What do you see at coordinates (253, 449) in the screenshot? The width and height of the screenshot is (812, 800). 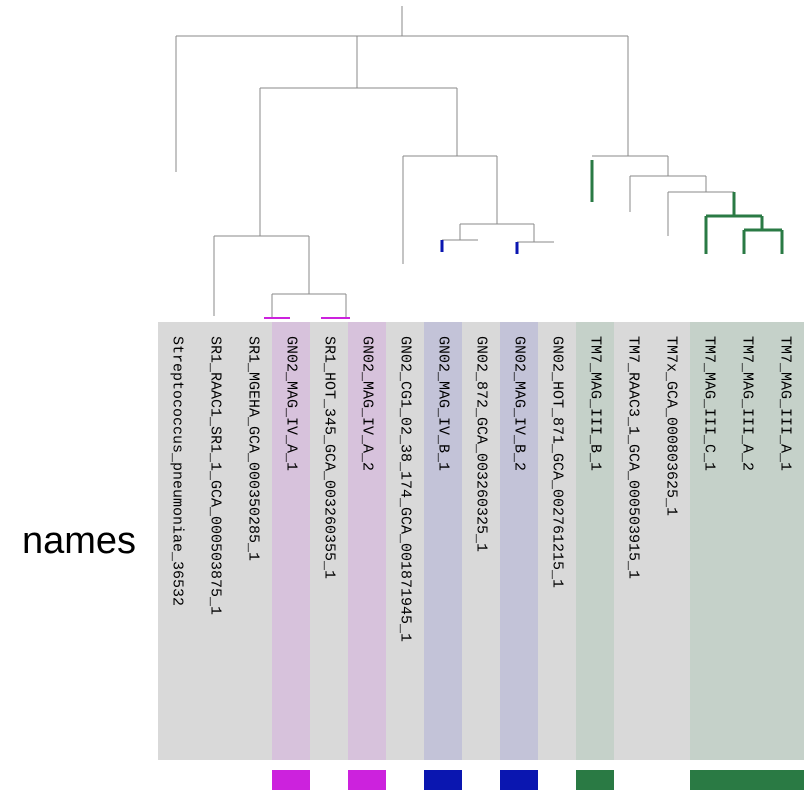 I see `leaf-label: SR1_MGEHA_GCA_000350285_1` at bounding box center [253, 449].